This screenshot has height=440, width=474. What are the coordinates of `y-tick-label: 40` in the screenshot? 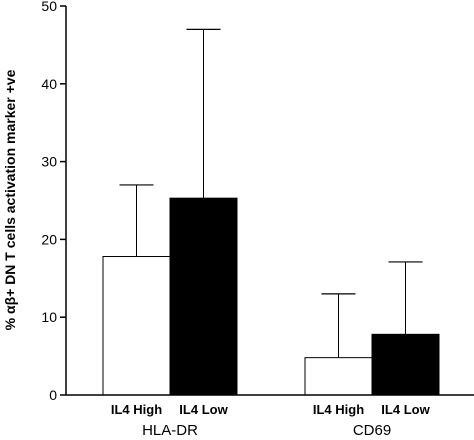 It's located at (49, 84).